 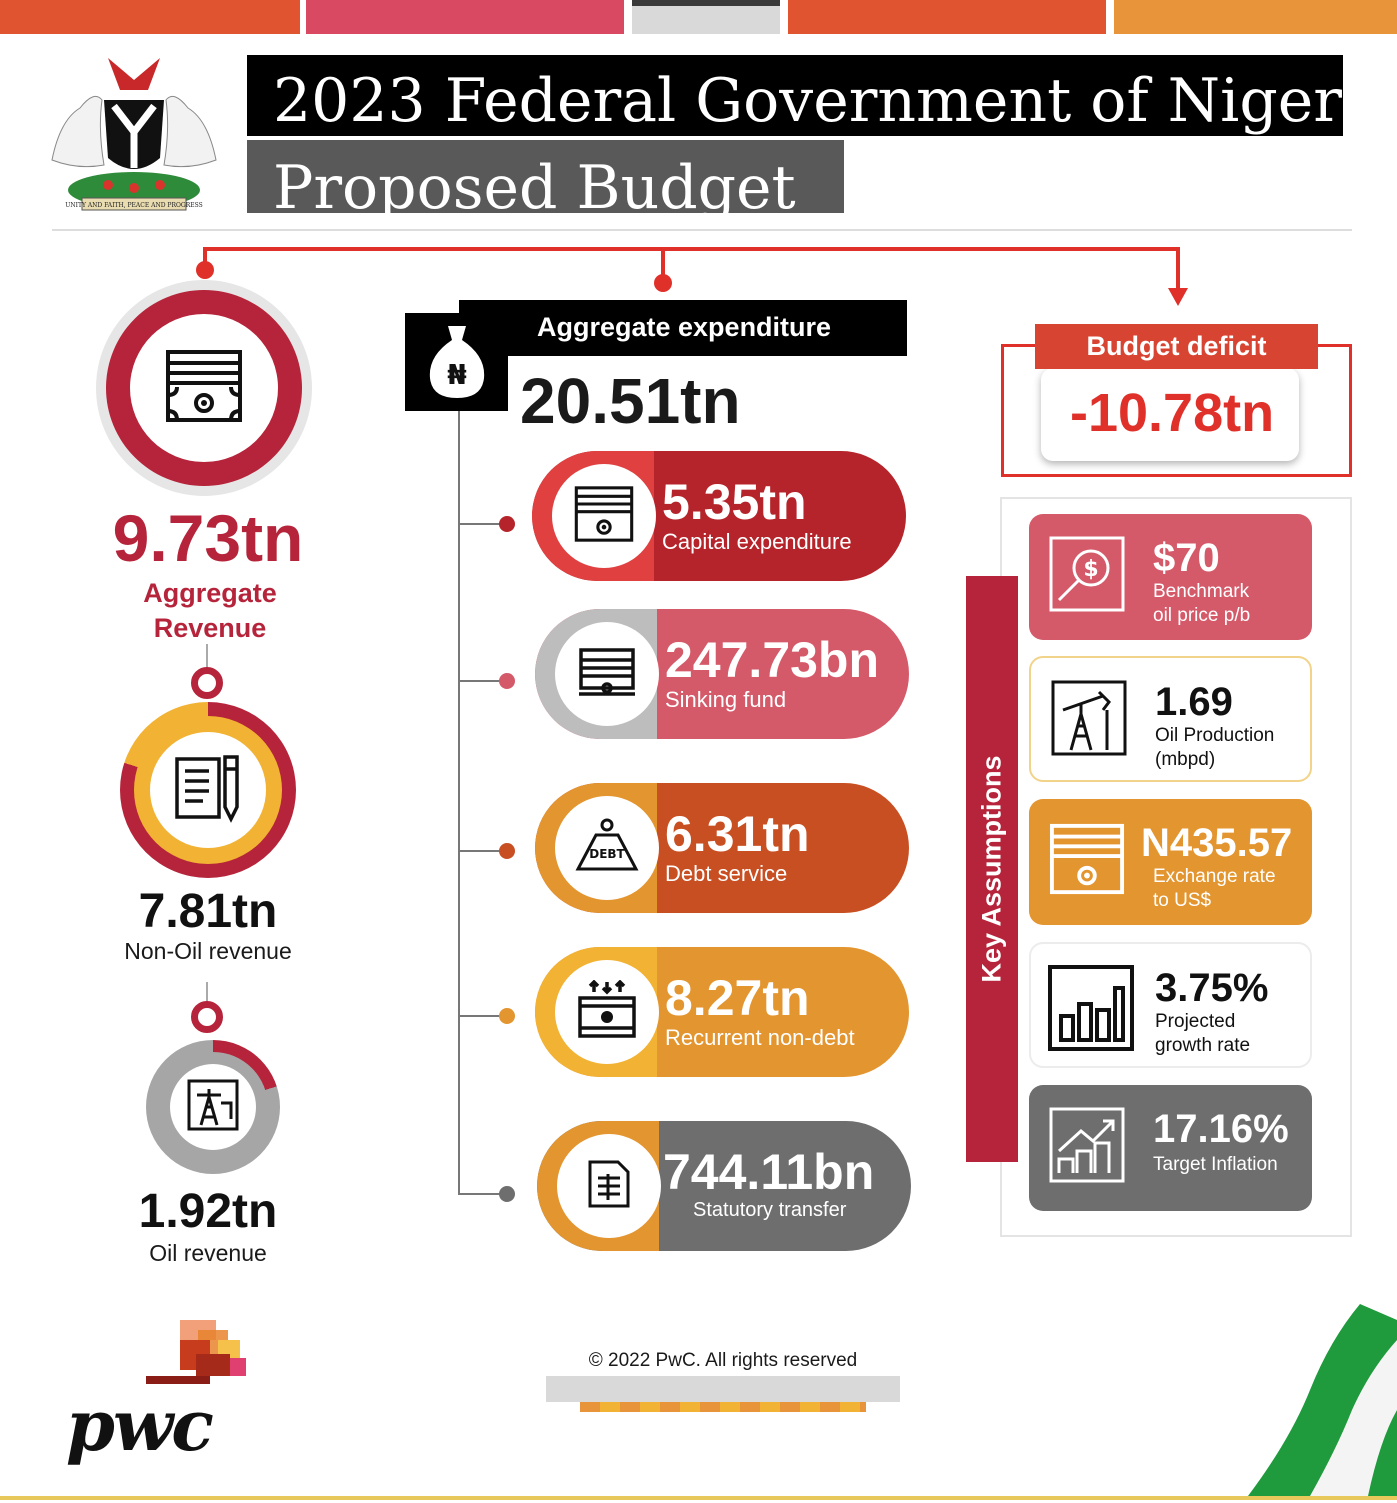 What do you see at coordinates (1178, 297) in the screenshot?
I see `arrow-down-icon` at bounding box center [1178, 297].